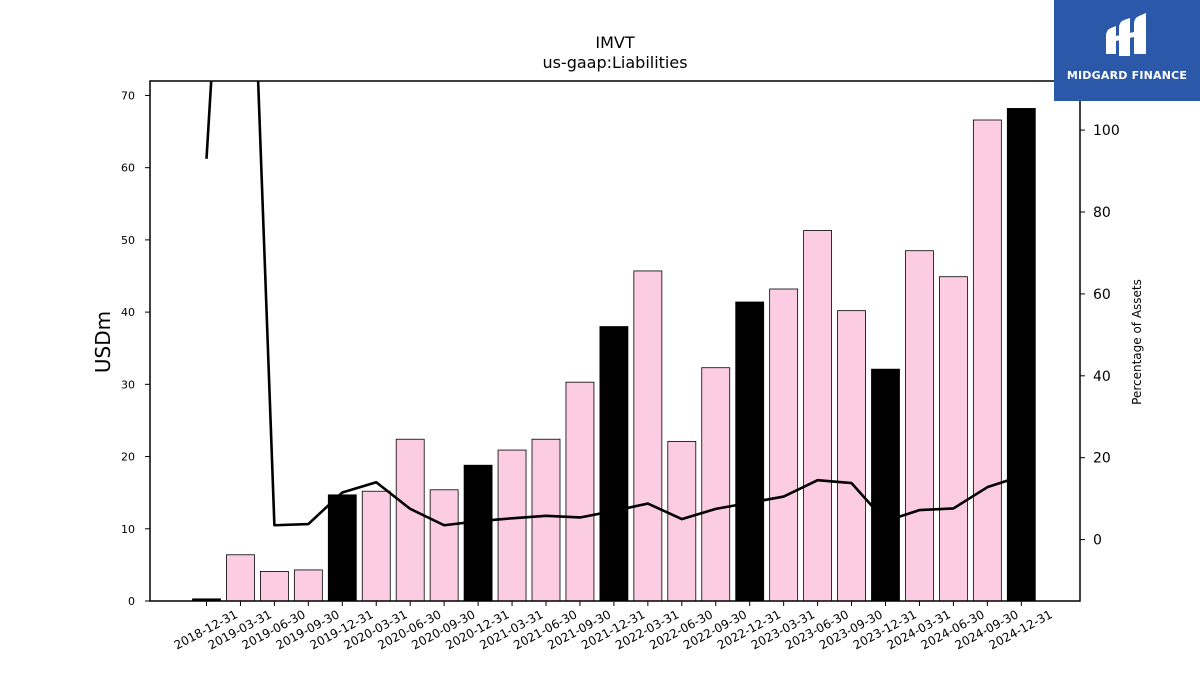 The height and width of the screenshot is (675, 1200). Describe the element at coordinates (1127, 75) in the screenshot. I see `brand-name: MIDGARD FINANCE` at that location.